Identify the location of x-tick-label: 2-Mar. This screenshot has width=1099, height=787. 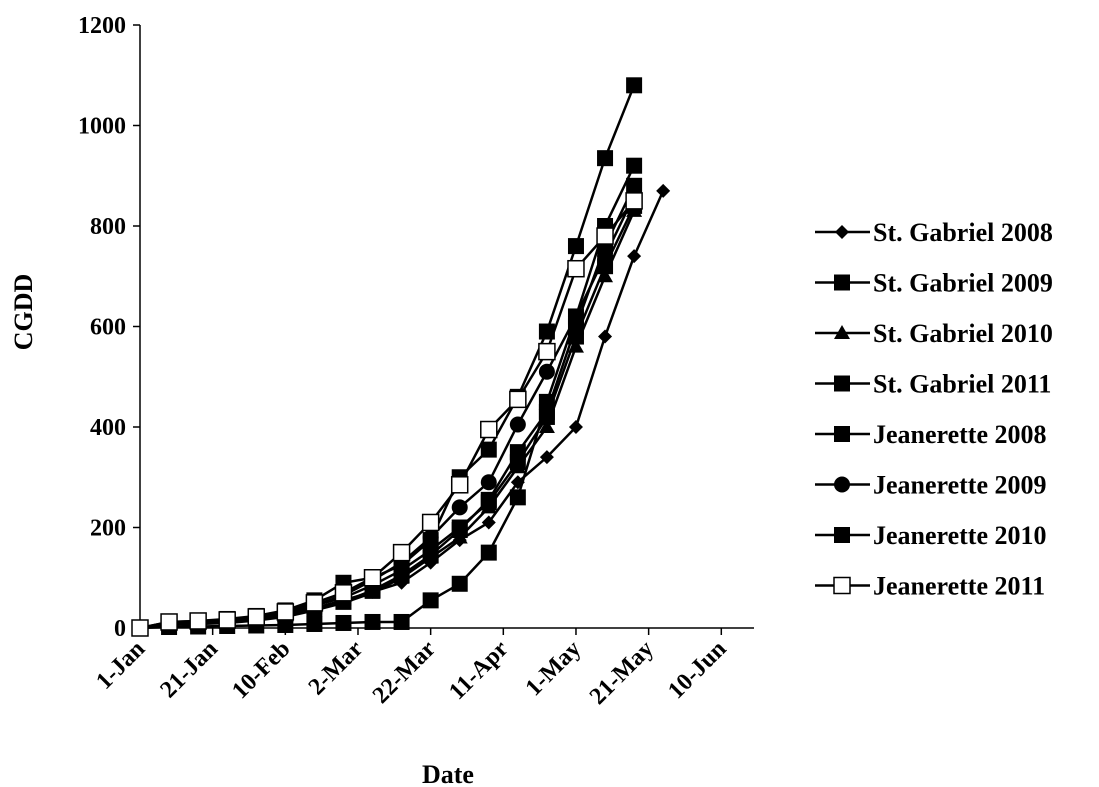
(336, 668).